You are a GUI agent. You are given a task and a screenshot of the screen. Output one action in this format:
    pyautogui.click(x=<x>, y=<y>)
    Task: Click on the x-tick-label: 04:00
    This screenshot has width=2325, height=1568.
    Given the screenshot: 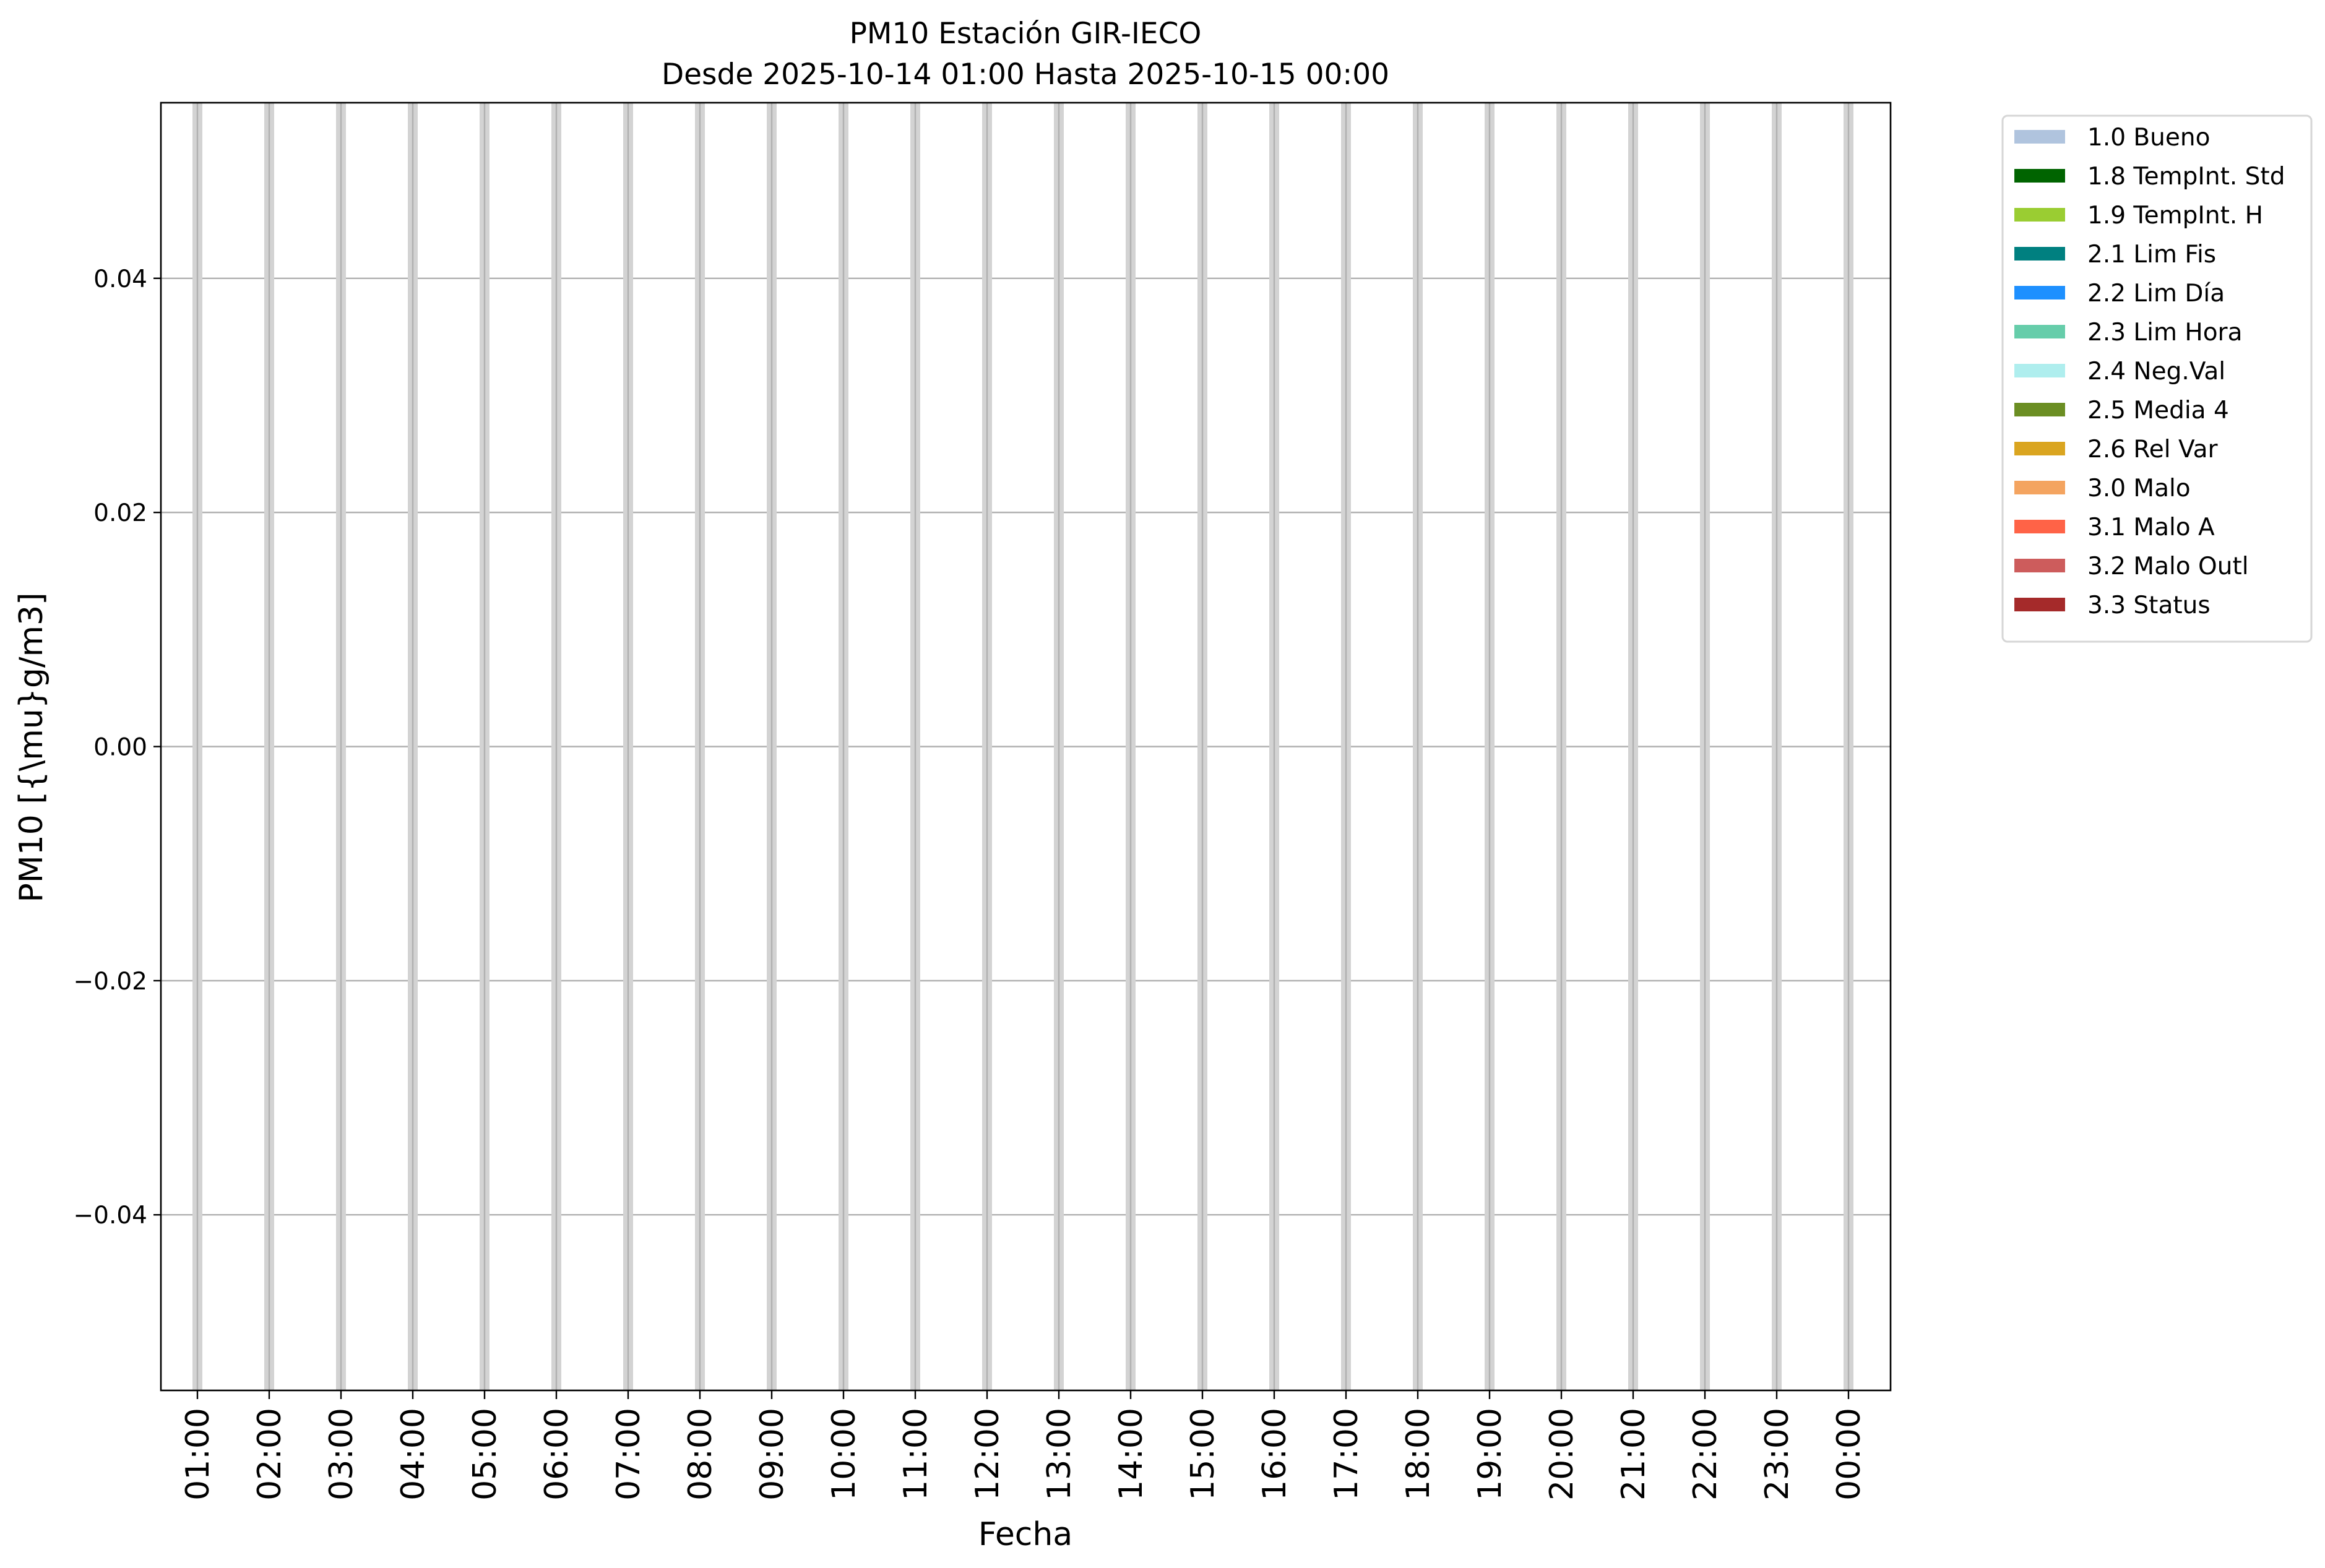 What is the action you would take?
    pyautogui.click(x=413, y=1454)
    